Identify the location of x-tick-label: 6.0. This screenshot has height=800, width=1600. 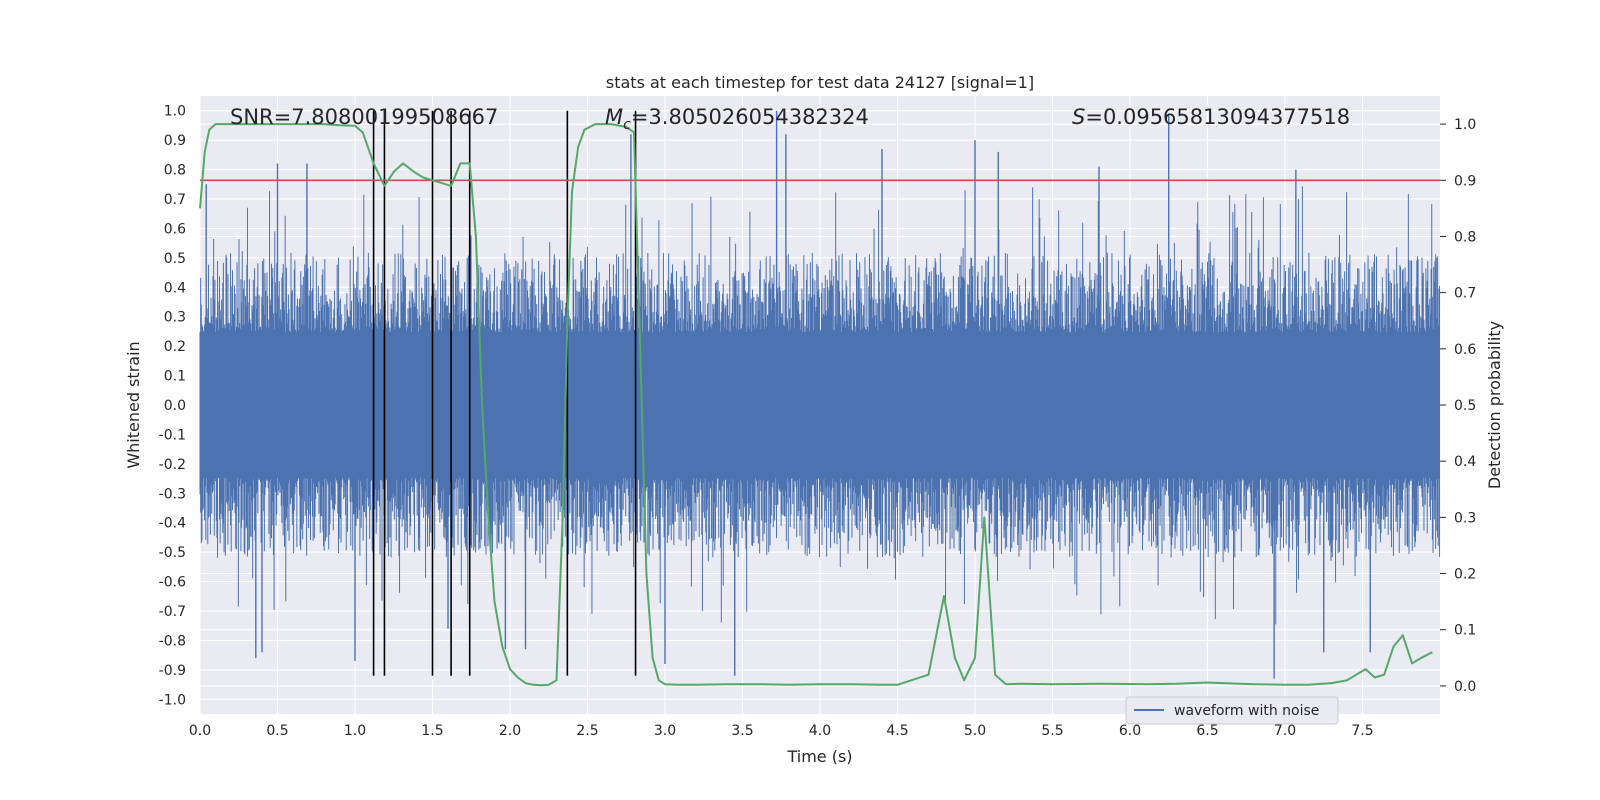
(1130, 731).